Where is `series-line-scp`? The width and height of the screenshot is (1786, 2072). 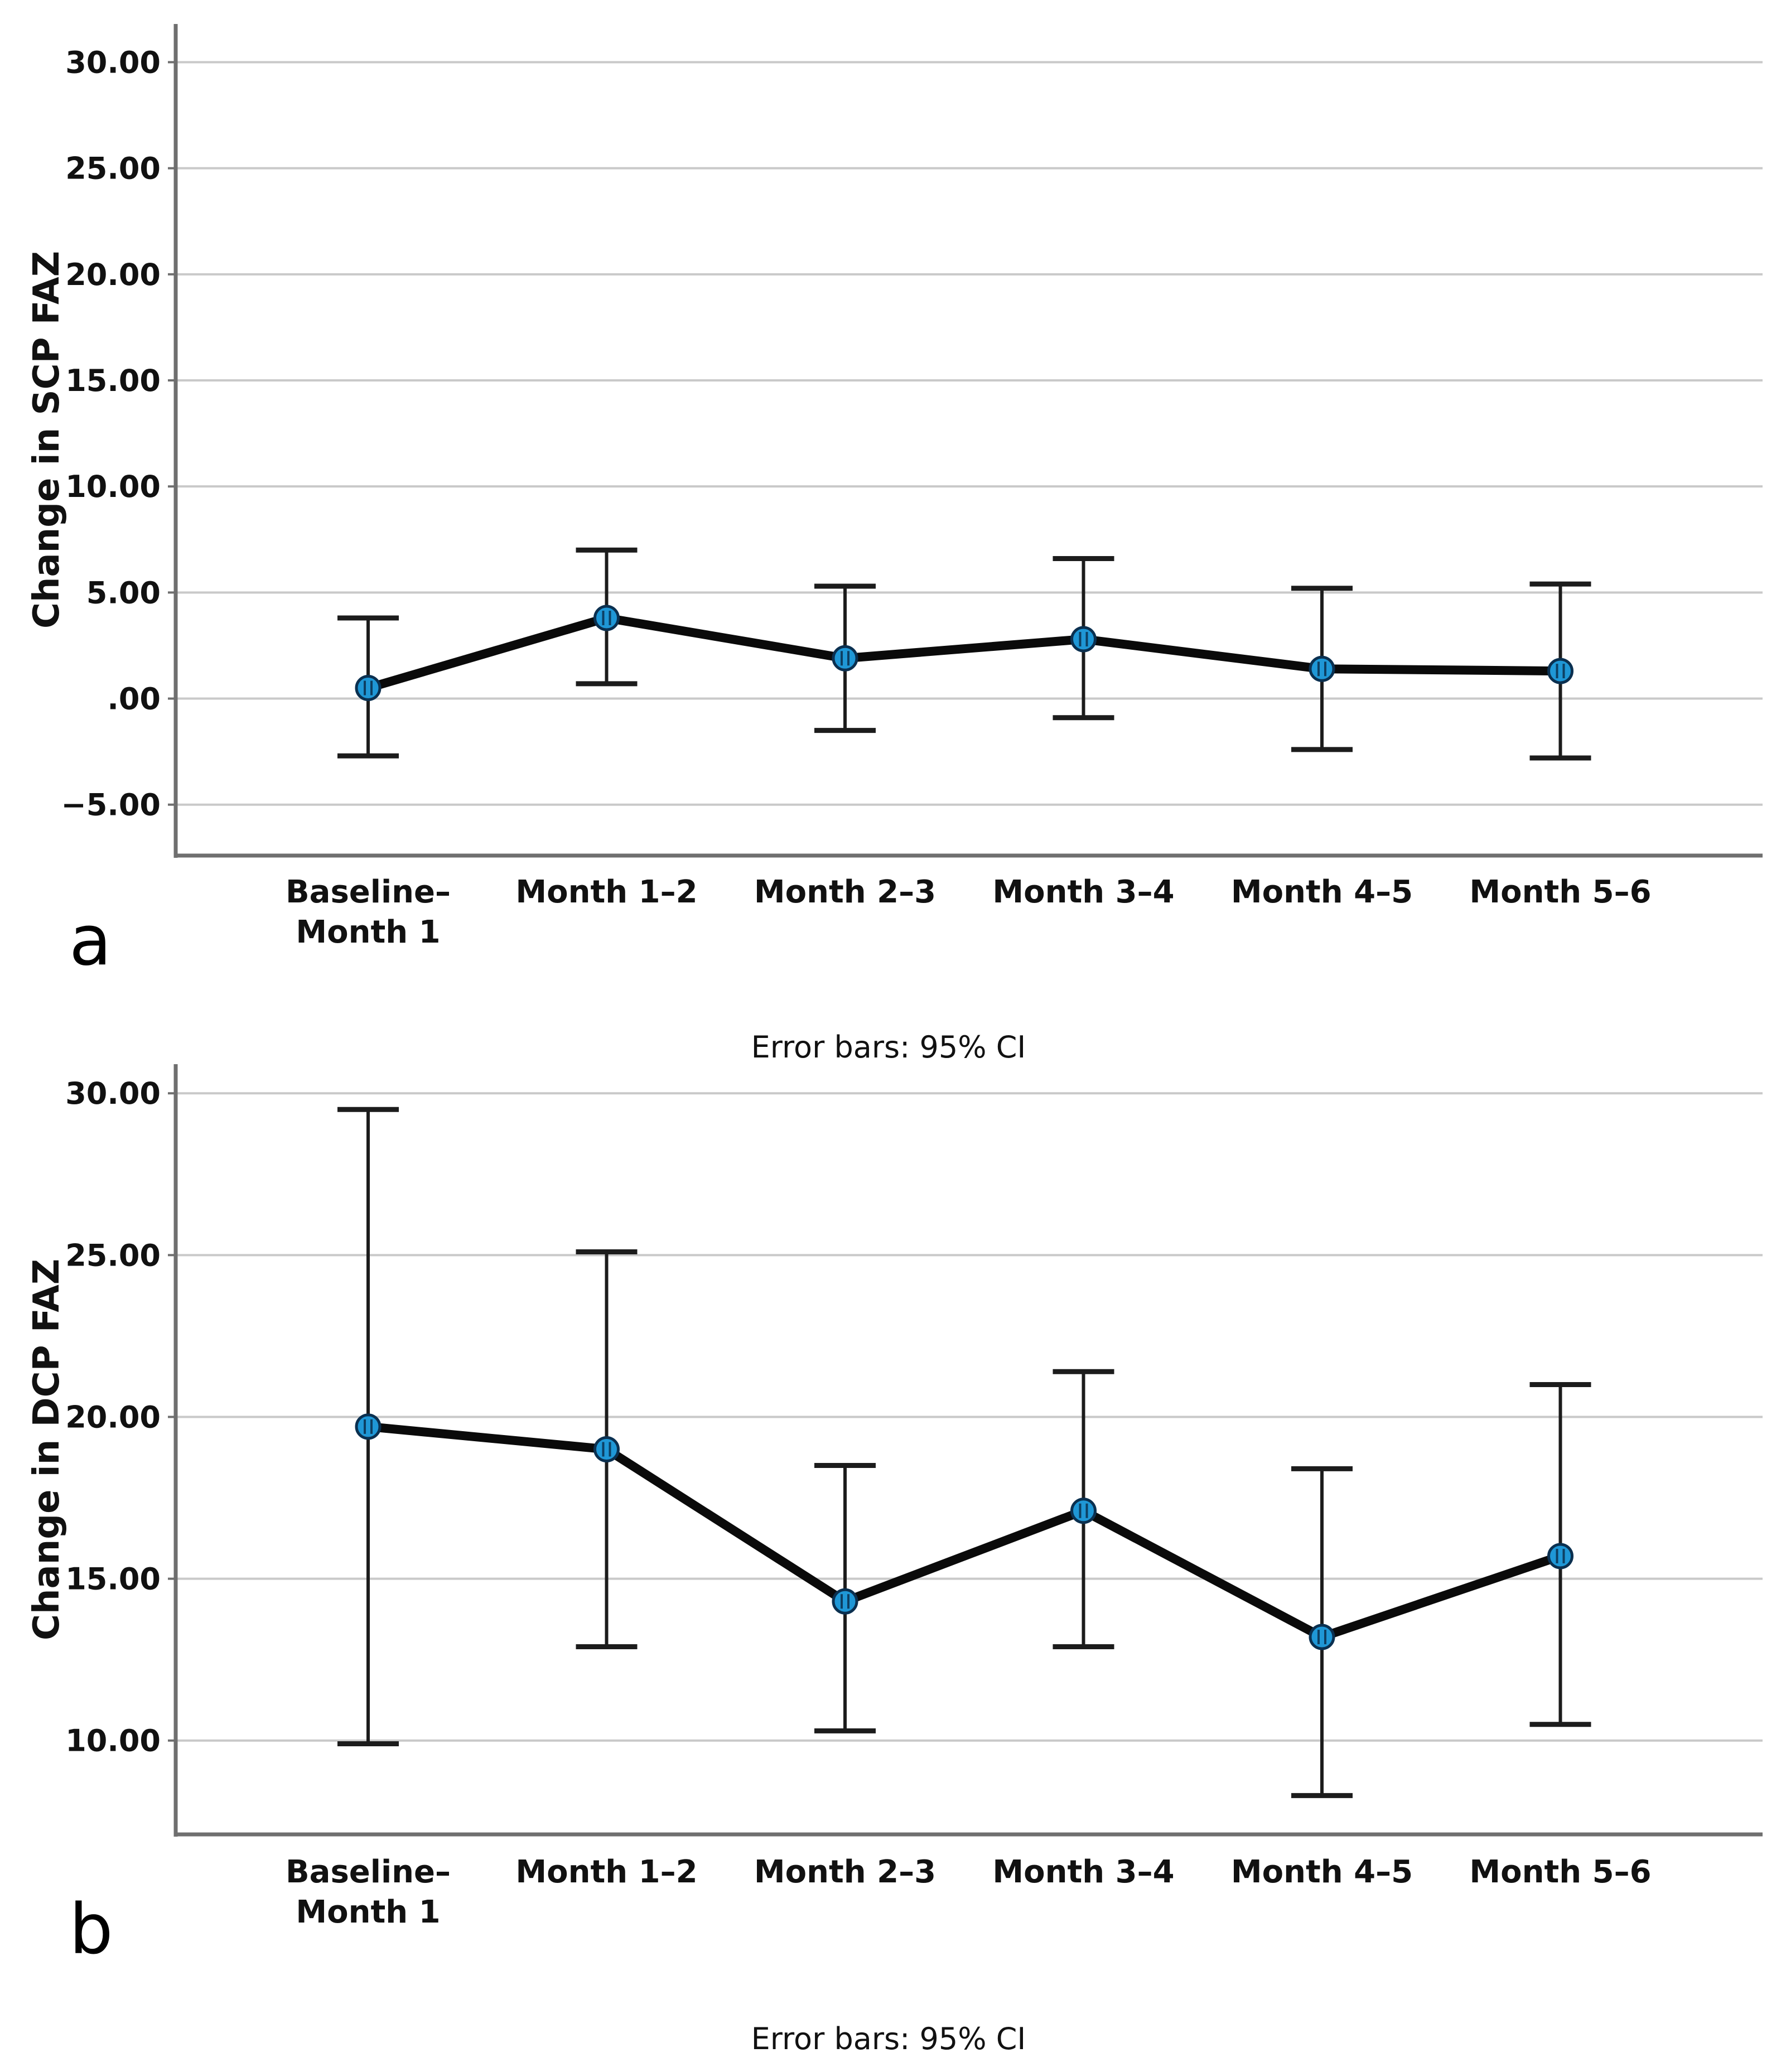
series-line-scp is located at coordinates (964, 653).